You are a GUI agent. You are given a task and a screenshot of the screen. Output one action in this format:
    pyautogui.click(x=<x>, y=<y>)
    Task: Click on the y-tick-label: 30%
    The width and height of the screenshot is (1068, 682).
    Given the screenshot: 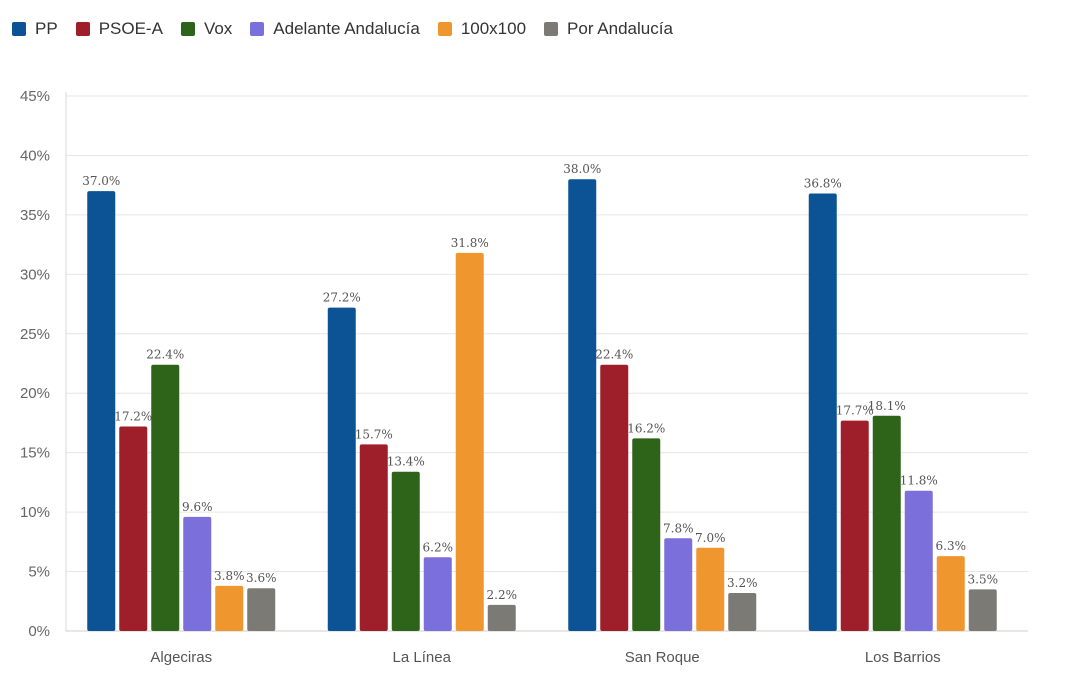 What is the action you would take?
    pyautogui.click(x=35, y=274)
    